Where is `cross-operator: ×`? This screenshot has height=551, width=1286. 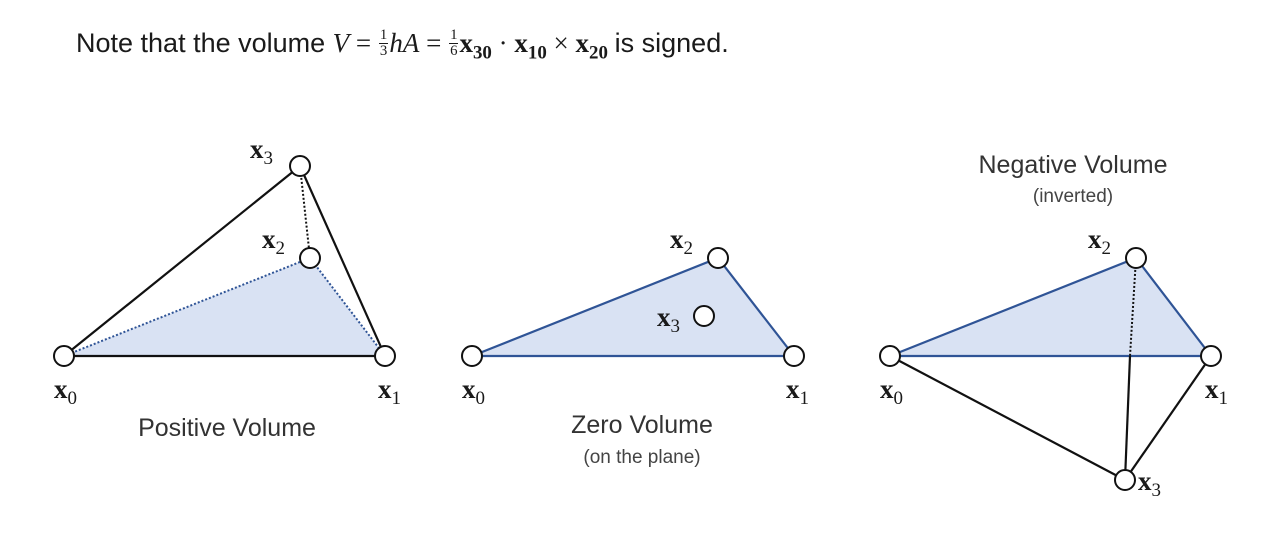
cross-operator: × is located at coordinates (561, 43).